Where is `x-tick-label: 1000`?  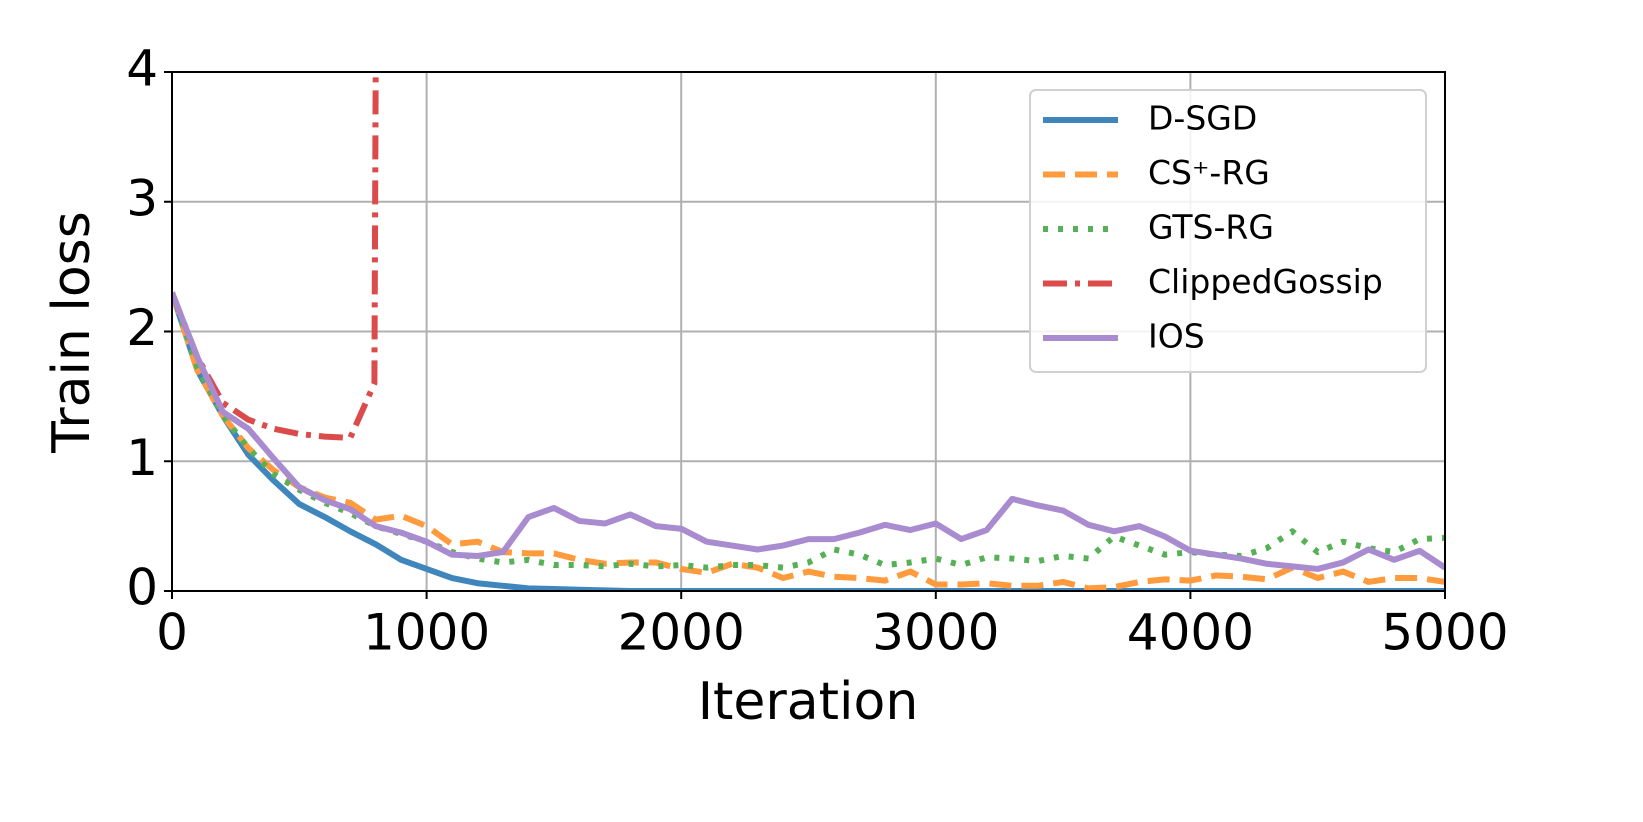 x-tick-label: 1000 is located at coordinates (426, 633).